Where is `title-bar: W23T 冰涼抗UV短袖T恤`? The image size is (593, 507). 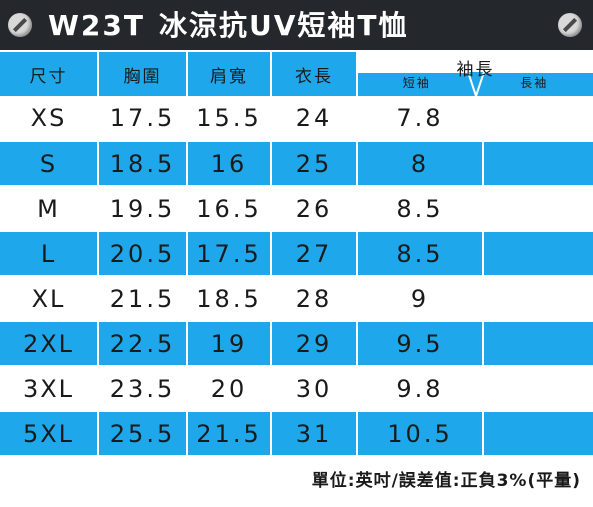 title-bar: W23T 冰涼抗UV短袖T恤 is located at coordinates (296, 25).